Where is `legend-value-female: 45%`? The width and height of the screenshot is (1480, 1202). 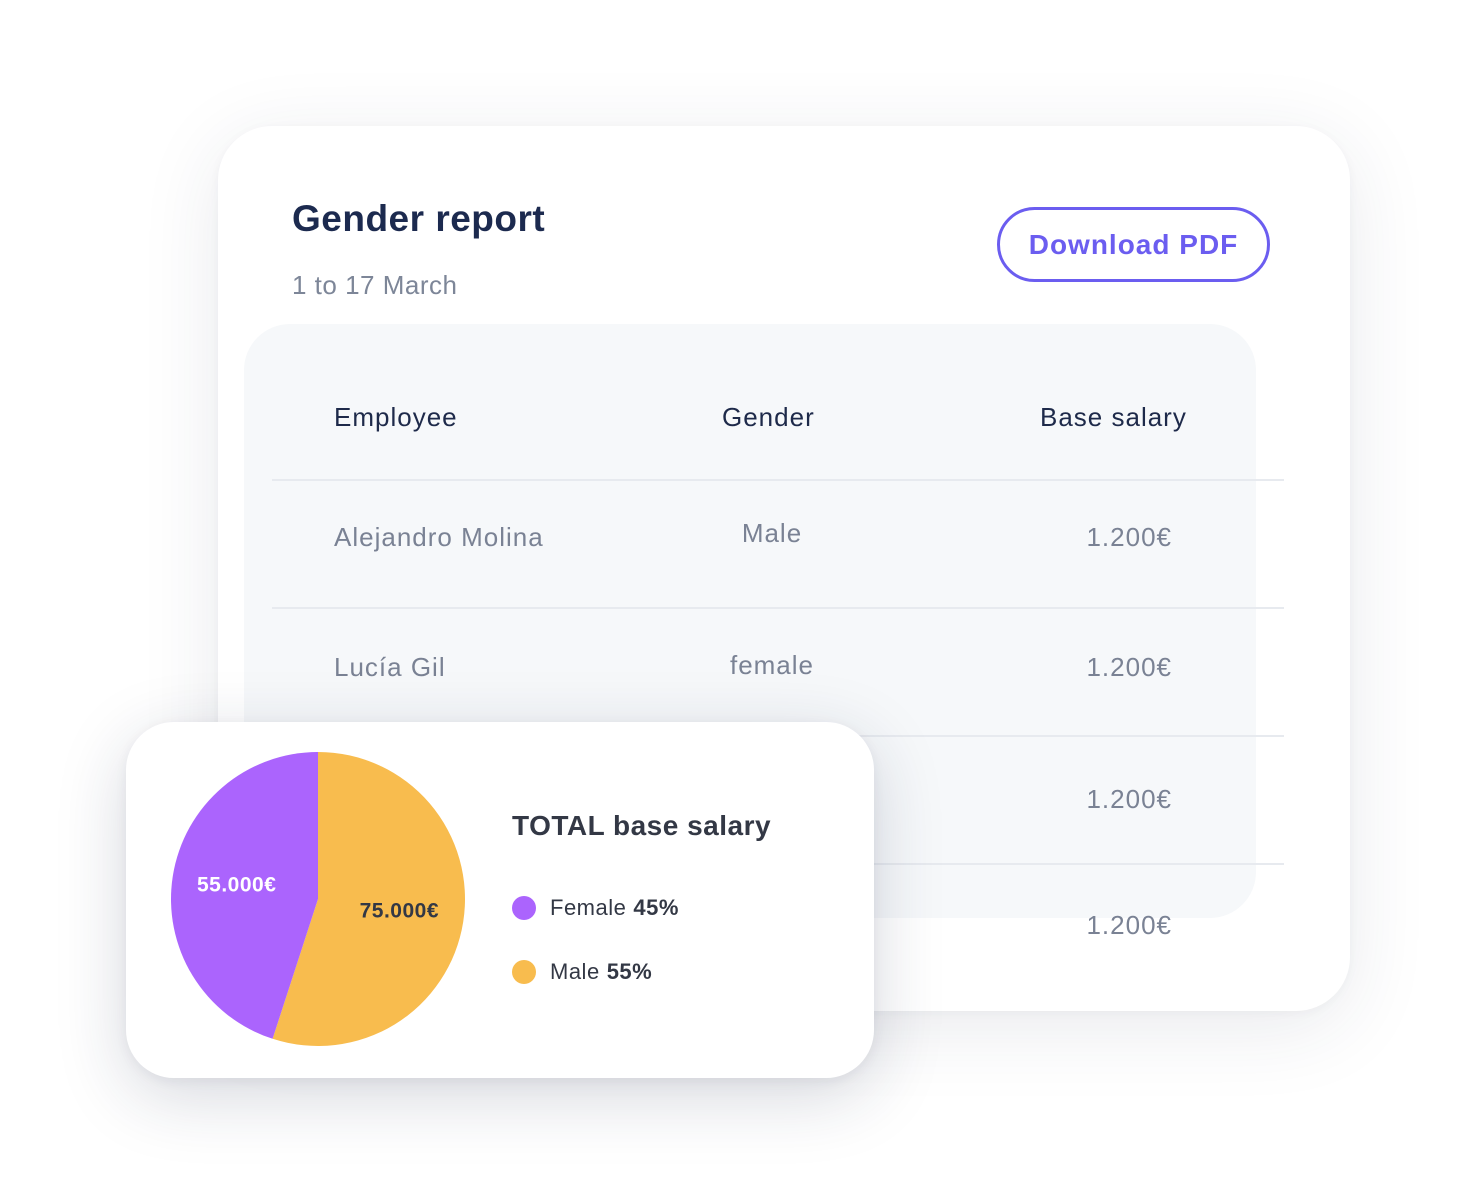 legend-value-female: 45% is located at coordinates (656, 907).